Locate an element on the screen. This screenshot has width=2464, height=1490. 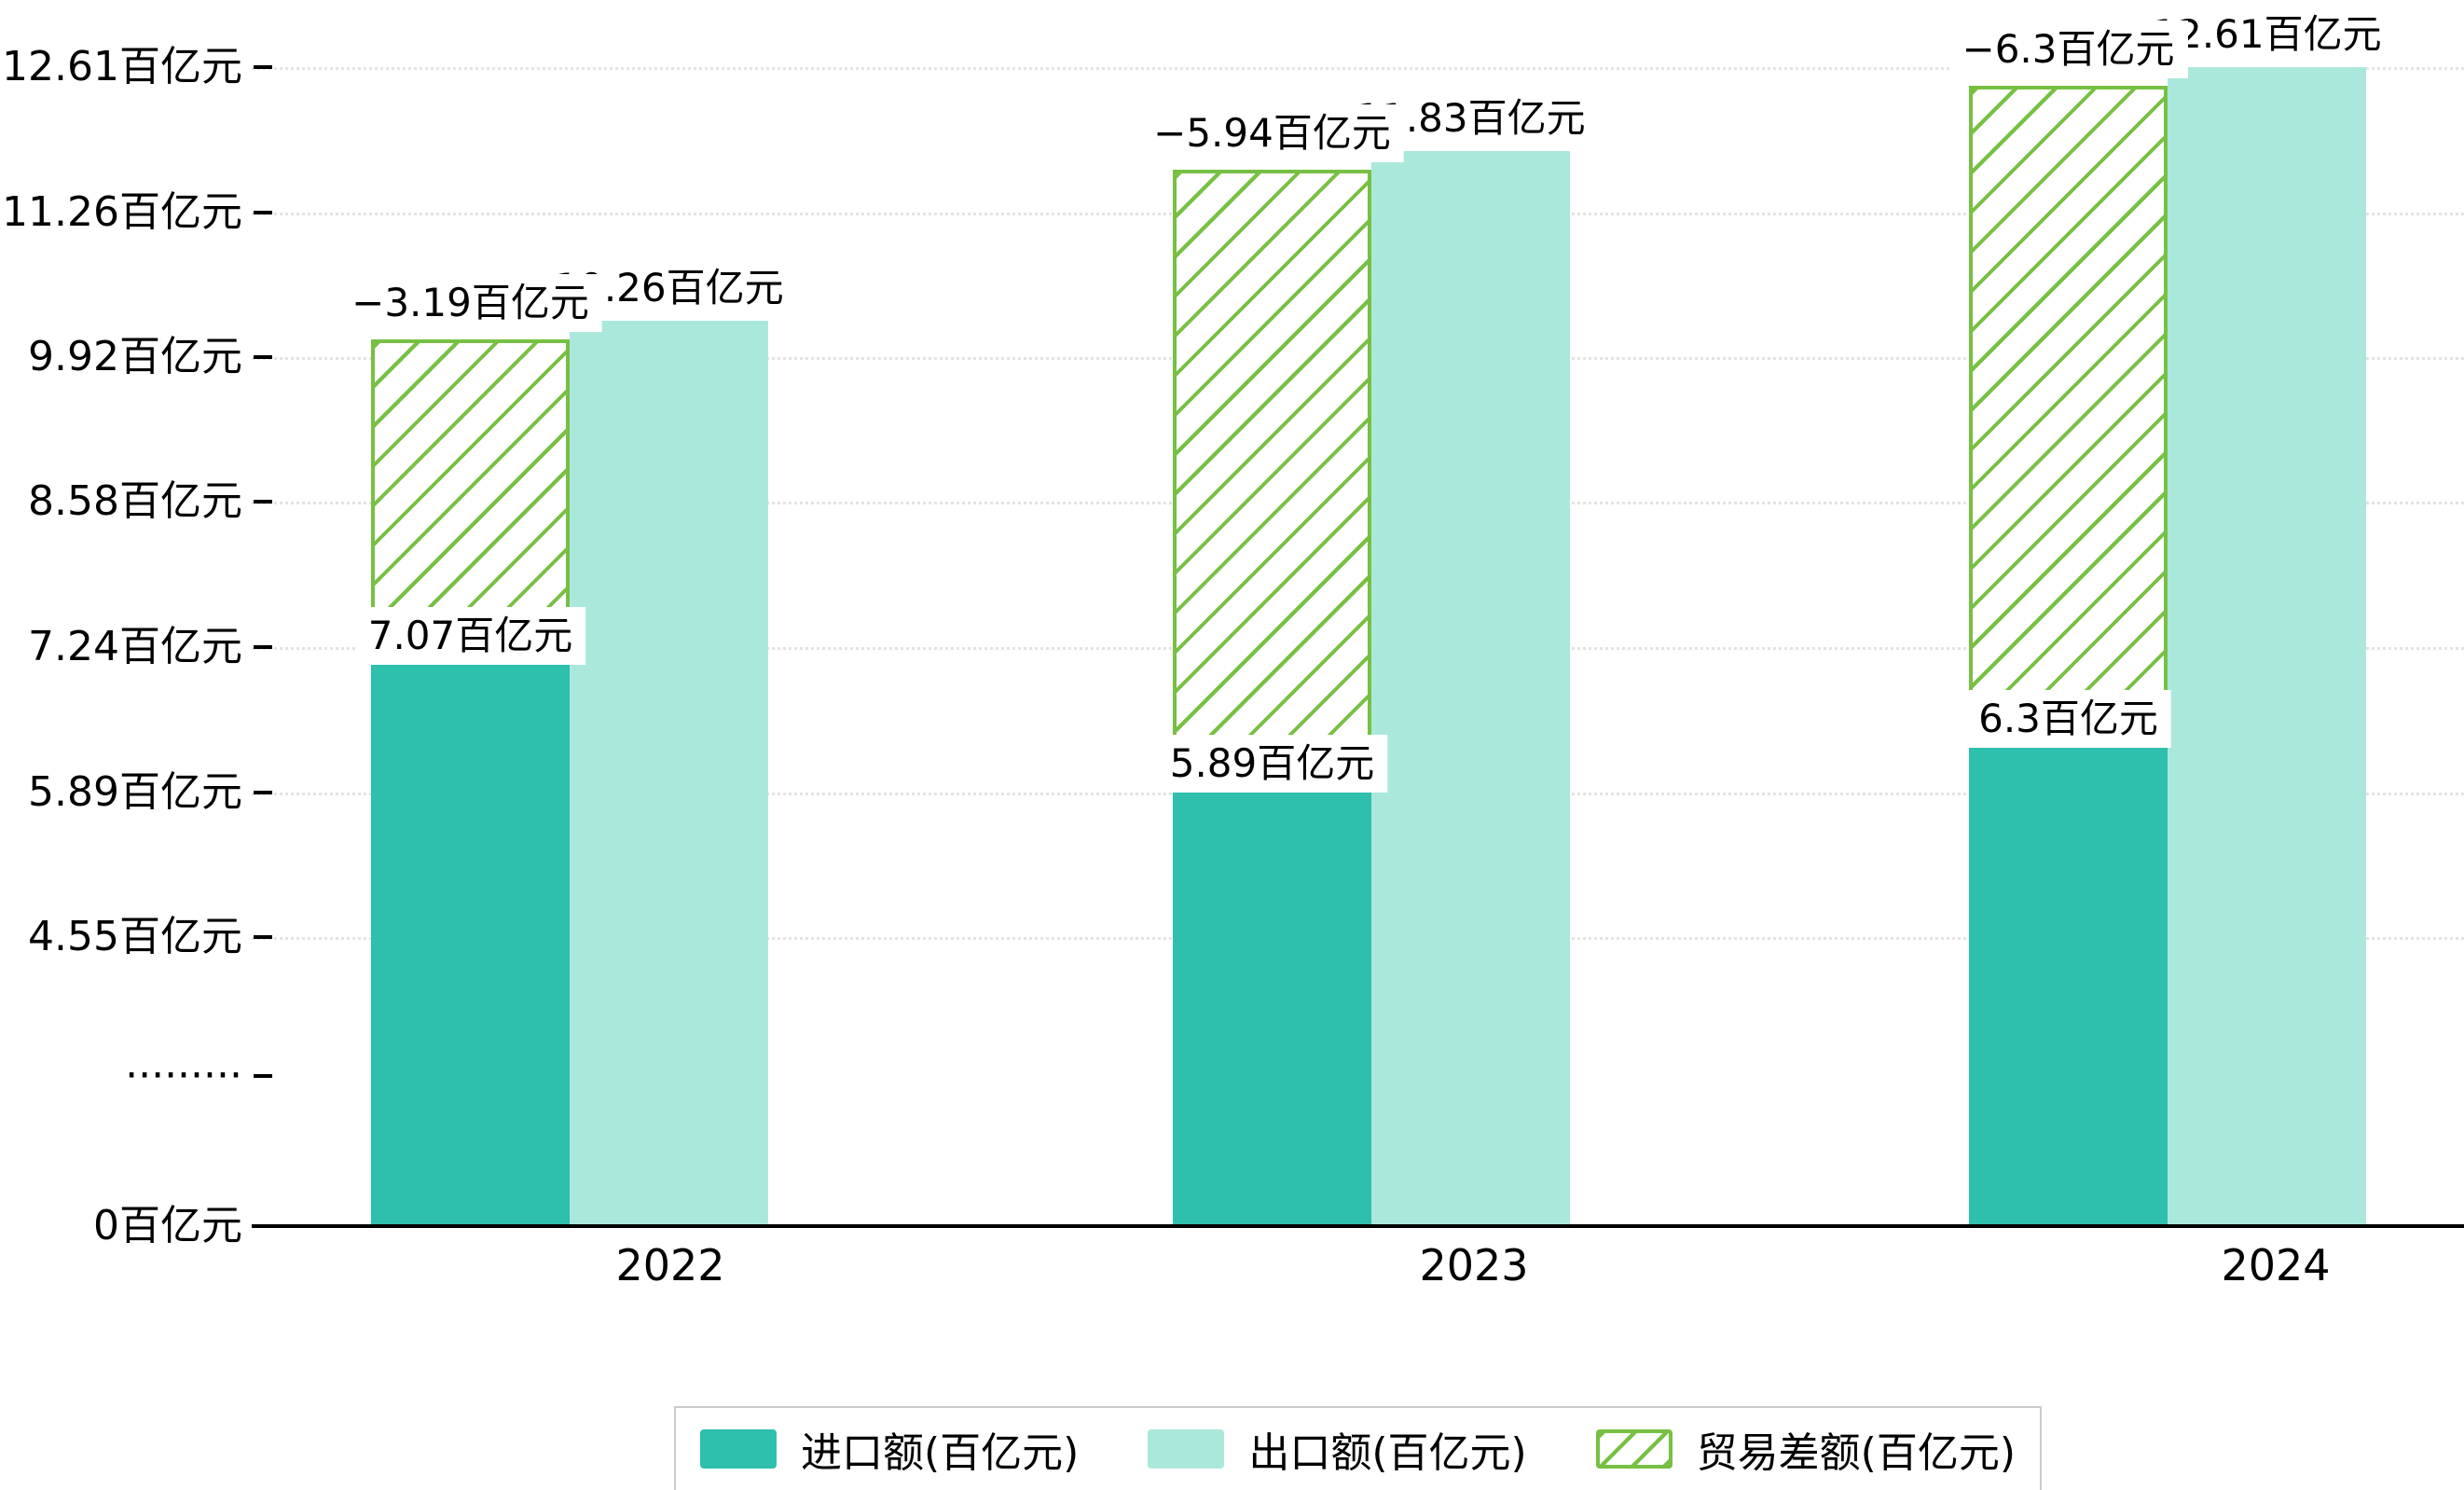
y-tick-label-0: 12.61百亿元 is located at coordinates (122, 66).